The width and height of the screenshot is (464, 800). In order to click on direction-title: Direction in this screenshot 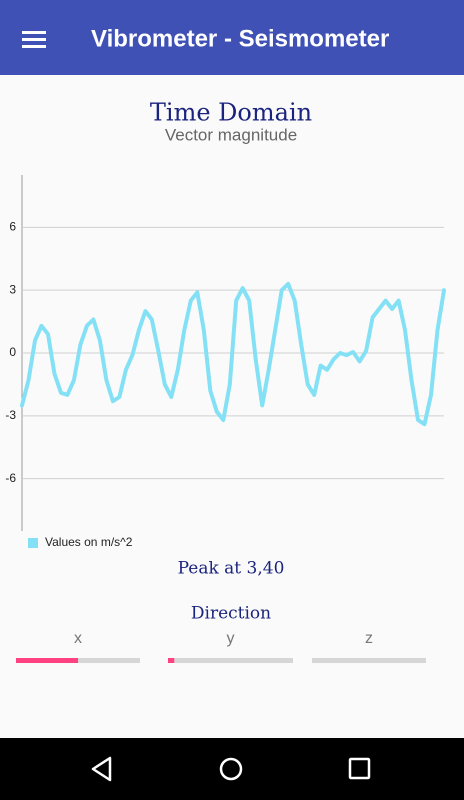, I will do `click(231, 614)`.